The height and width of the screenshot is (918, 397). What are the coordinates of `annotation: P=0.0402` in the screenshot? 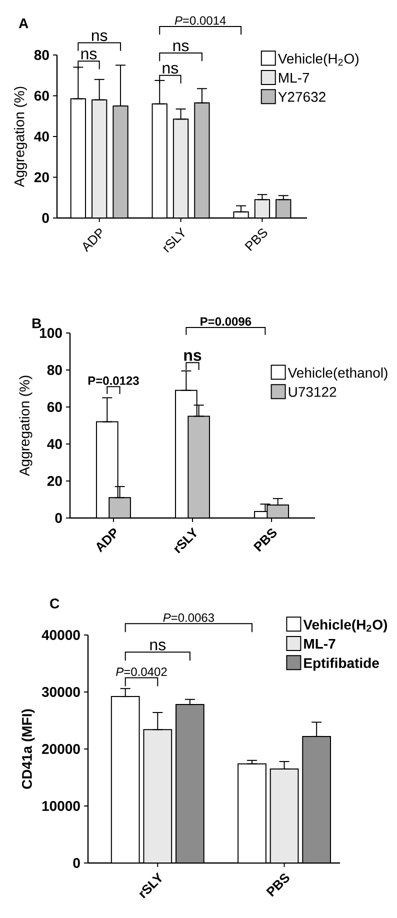 It's located at (141, 672).